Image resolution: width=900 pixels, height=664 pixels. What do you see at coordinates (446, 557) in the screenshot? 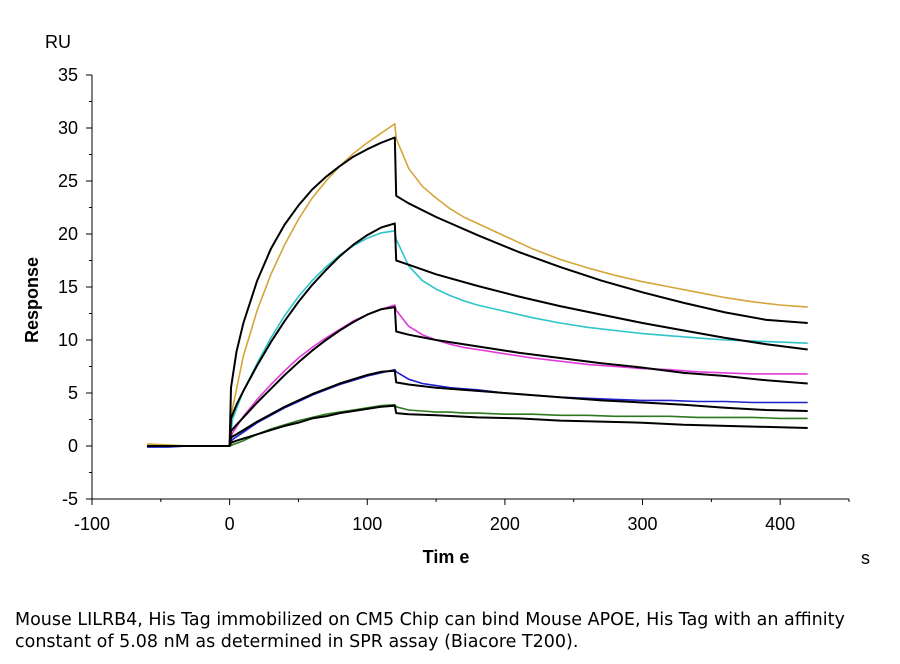
I see `x-axis-title: Tim e` at bounding box center [446, 557].